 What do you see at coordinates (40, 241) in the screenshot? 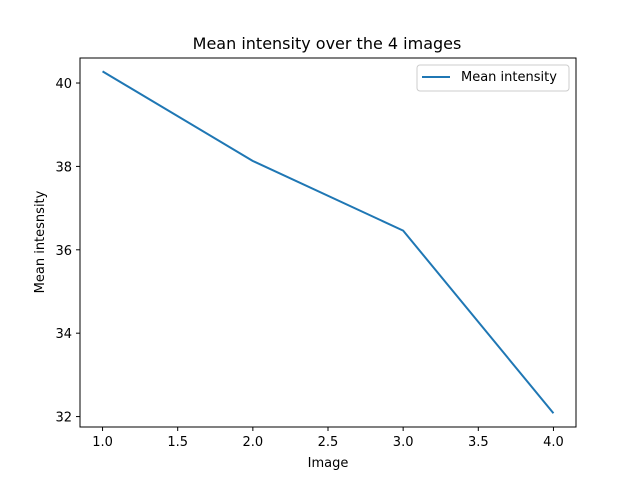
I see `y-axis-label: Mean intesnsity` at bounding box center [40, 241].